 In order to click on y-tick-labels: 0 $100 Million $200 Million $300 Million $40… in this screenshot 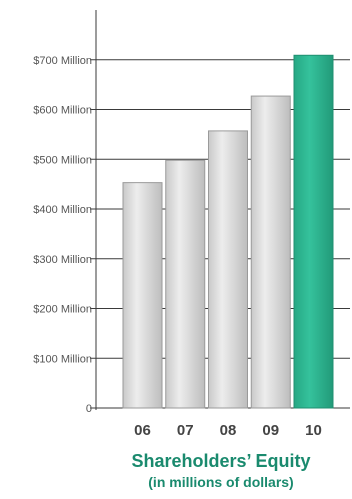, I will do `click(62, 235)`.